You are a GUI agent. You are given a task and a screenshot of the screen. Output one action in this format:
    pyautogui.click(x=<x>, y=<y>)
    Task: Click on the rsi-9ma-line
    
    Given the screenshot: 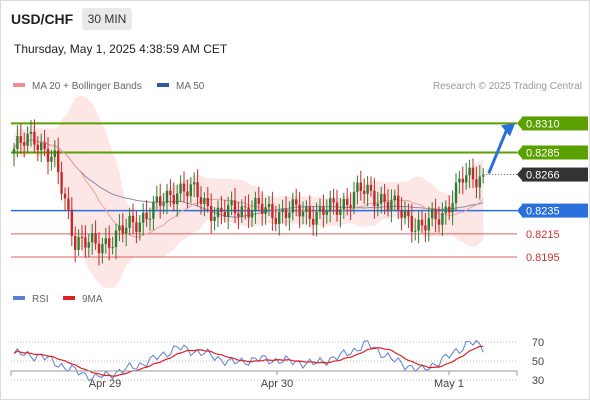 What is the action you would take?
    pyautogui.click(x=248, y=361)
    